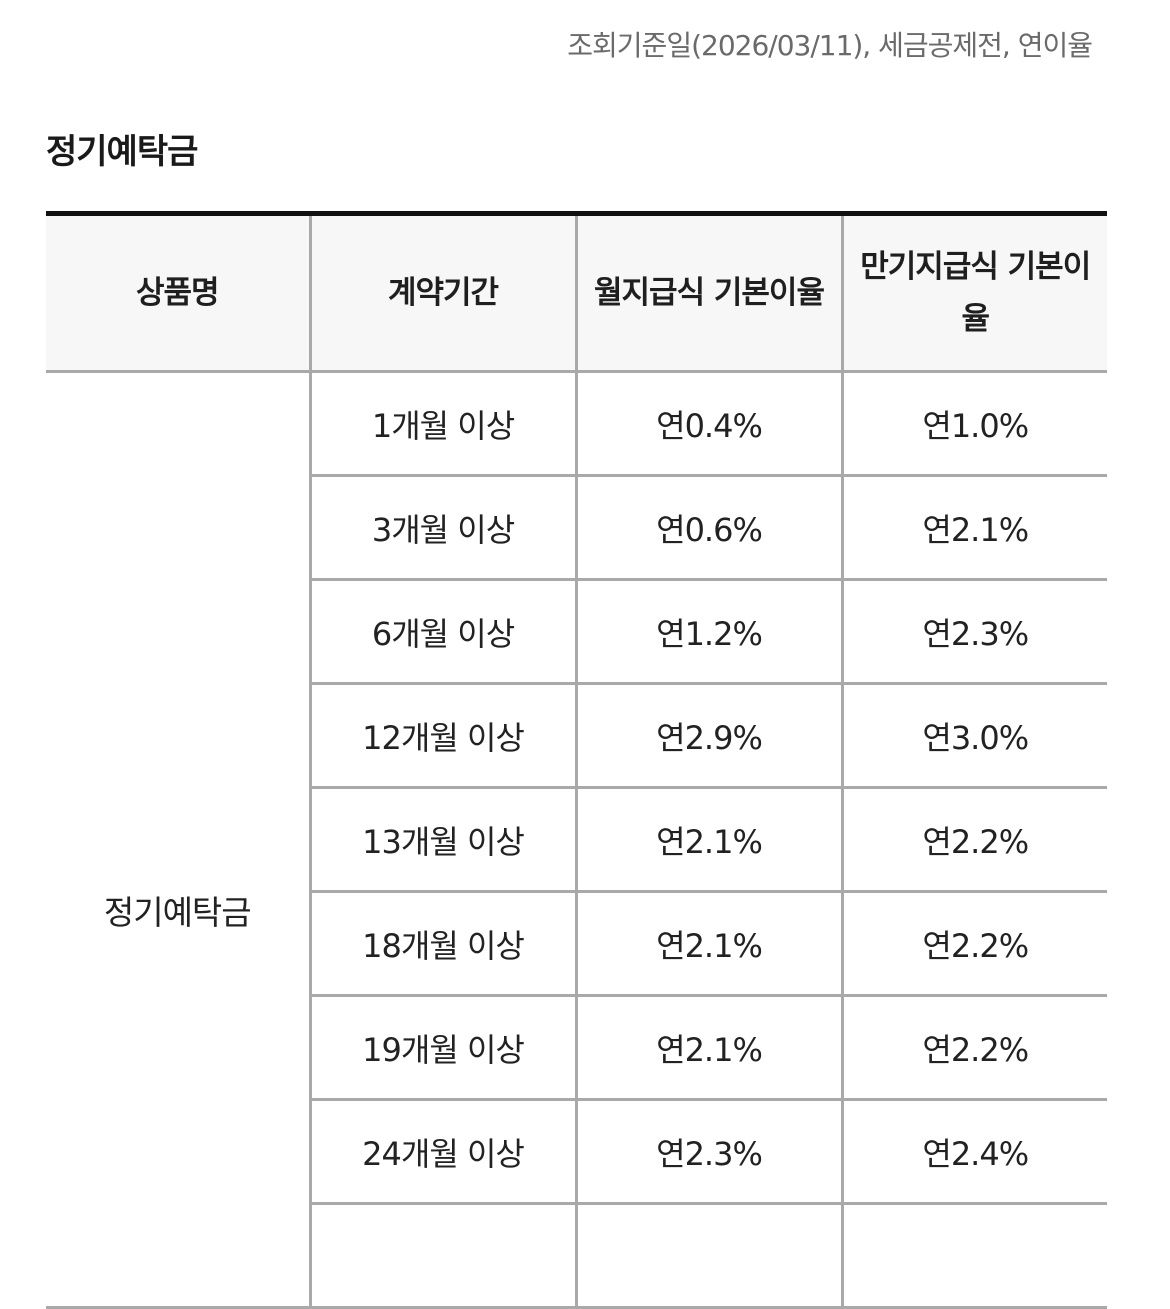 This screenshot has height=1309, width=1170. I want to click on table-row: 6개월 이상 연1.2% 연2.3%, so click(576, 632).